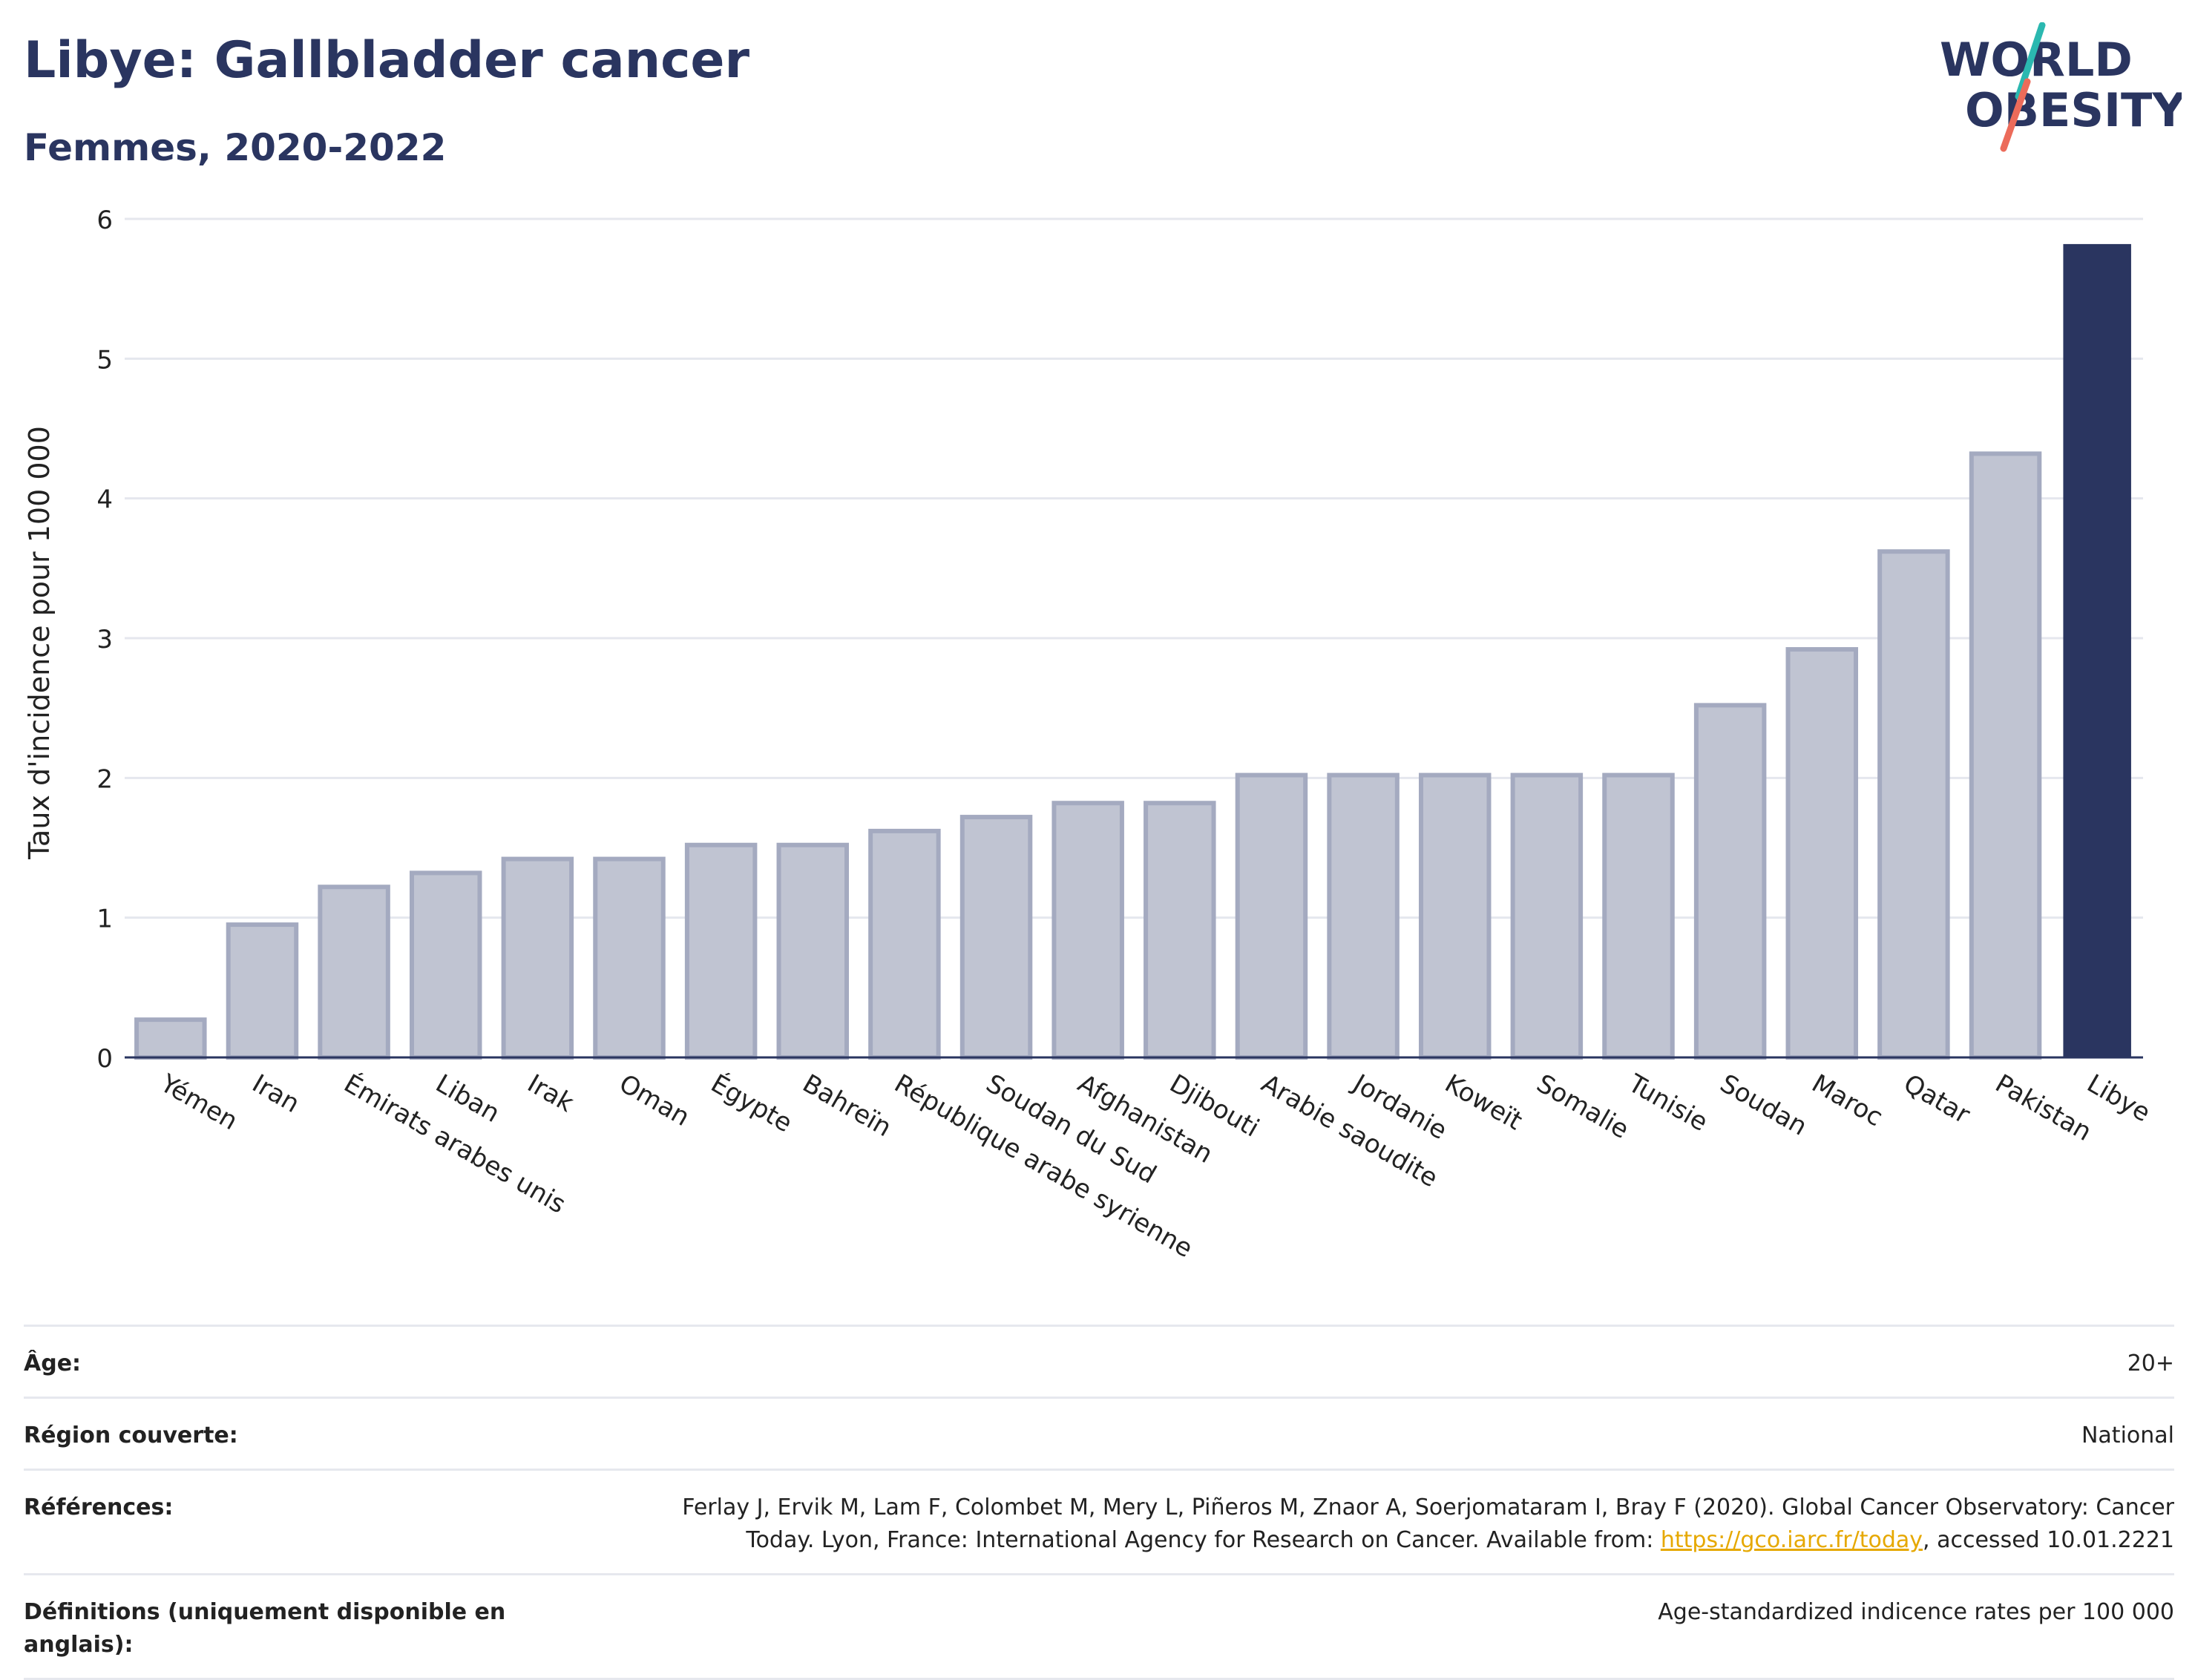 The width and height of the screenshot is (2195, 1680). Describe the element at coordinates (1764, 1106) in the screenshot. I see `x-tick-label: Soudan` at that location.